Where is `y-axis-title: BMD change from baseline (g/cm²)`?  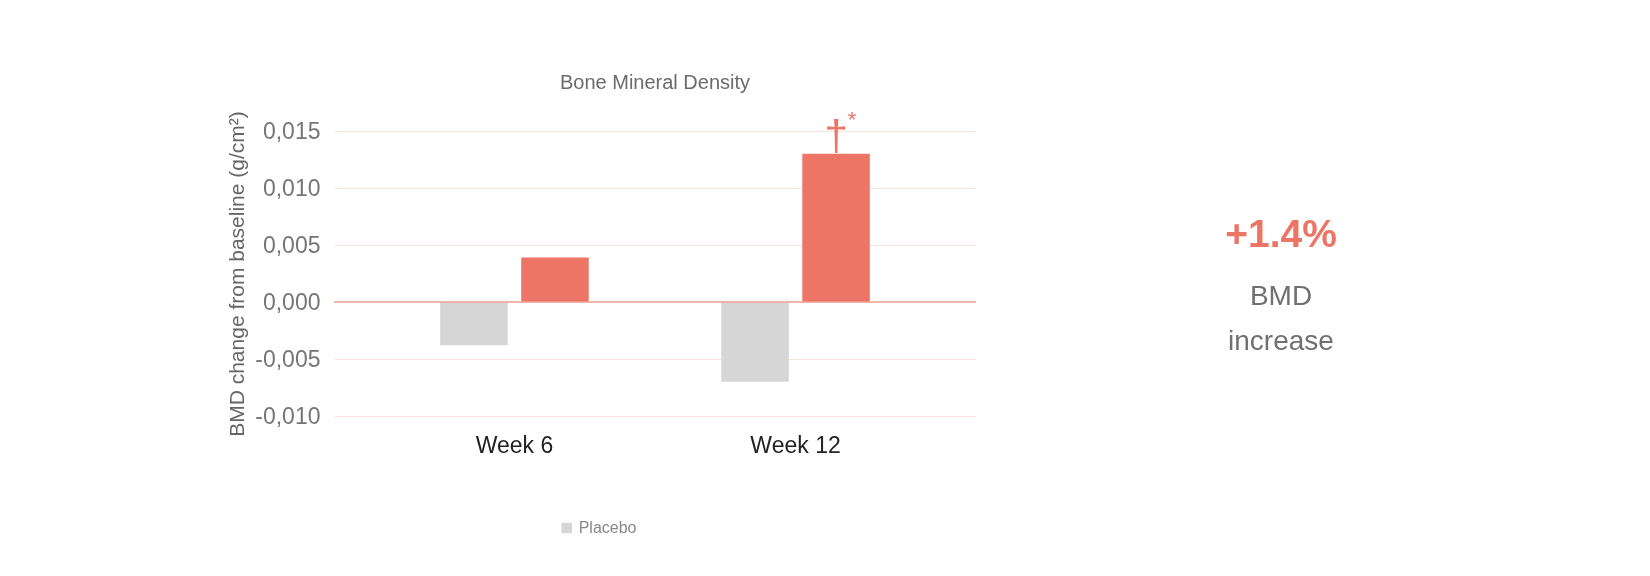
y-axis-title: BMD change from baseline (g/cm²) is located at coordinates (237, 274).